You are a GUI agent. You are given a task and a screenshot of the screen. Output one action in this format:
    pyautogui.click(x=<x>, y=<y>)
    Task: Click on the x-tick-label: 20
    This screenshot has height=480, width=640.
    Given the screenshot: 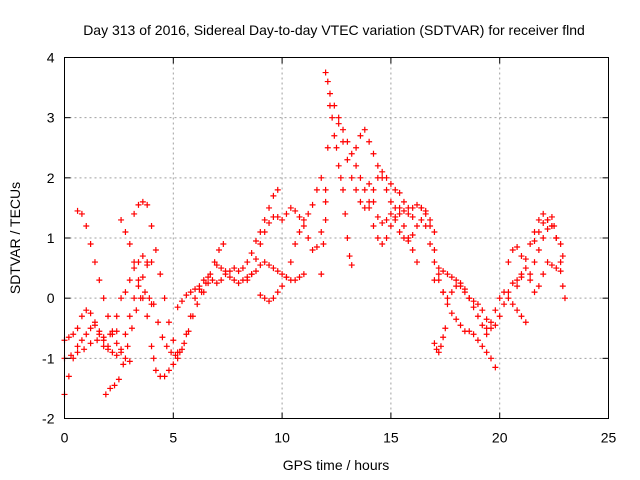 What is the action you would take?
    pyautogui.click(x=500, y=438)
    